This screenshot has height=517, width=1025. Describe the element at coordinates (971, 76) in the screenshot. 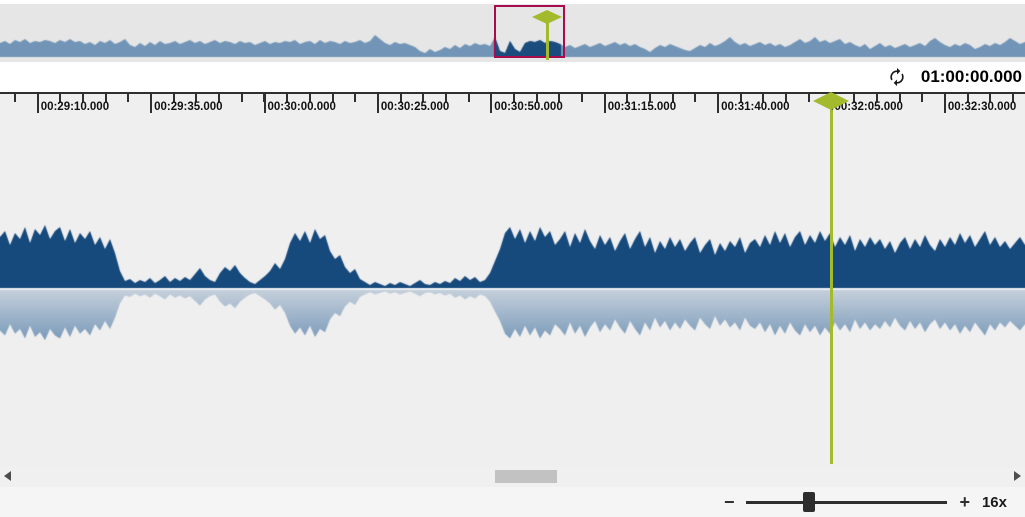

I see `current-time-display: 01:00:00.000` at that location.